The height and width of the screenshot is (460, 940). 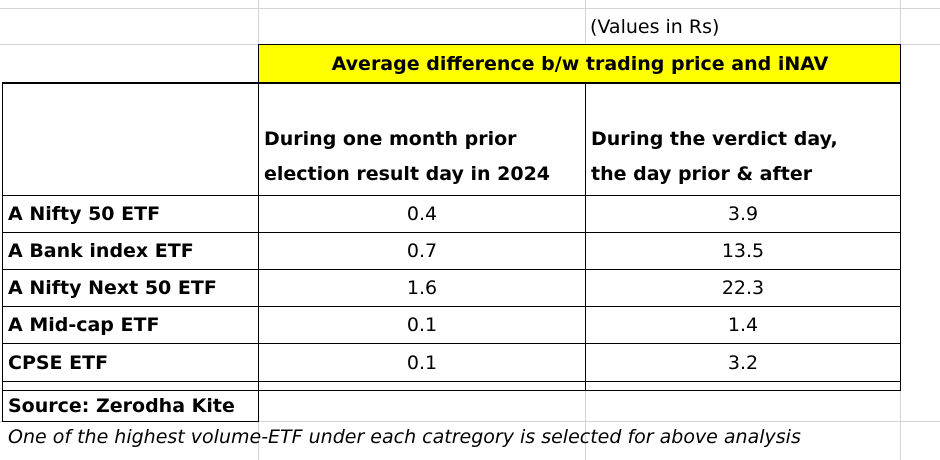 What do you see at coordinates (743, 251) in the screenshot?
I see `row-value-2: 13.5` at bounding box center [743, 251].